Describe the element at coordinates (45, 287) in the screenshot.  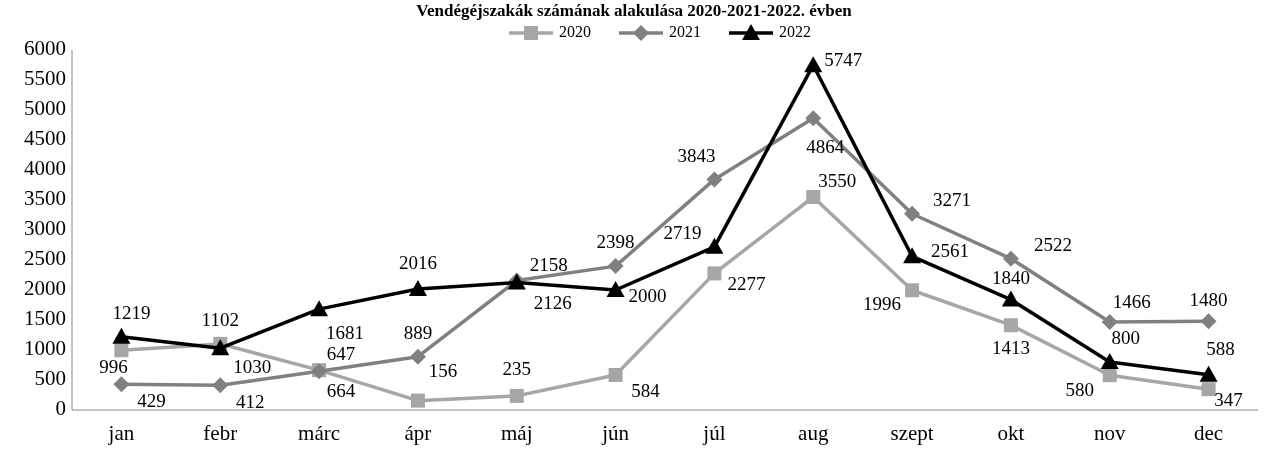
I see `y-tick-label: 2000` at that location.